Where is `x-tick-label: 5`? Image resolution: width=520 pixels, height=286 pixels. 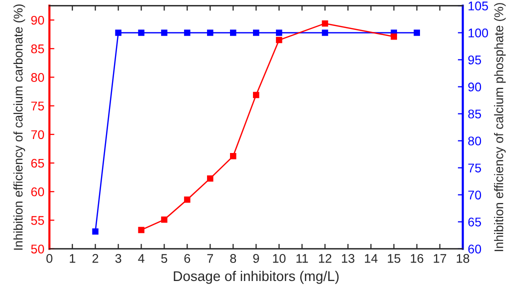 x-tick-label: 5 is located at coordinates (164, 258).